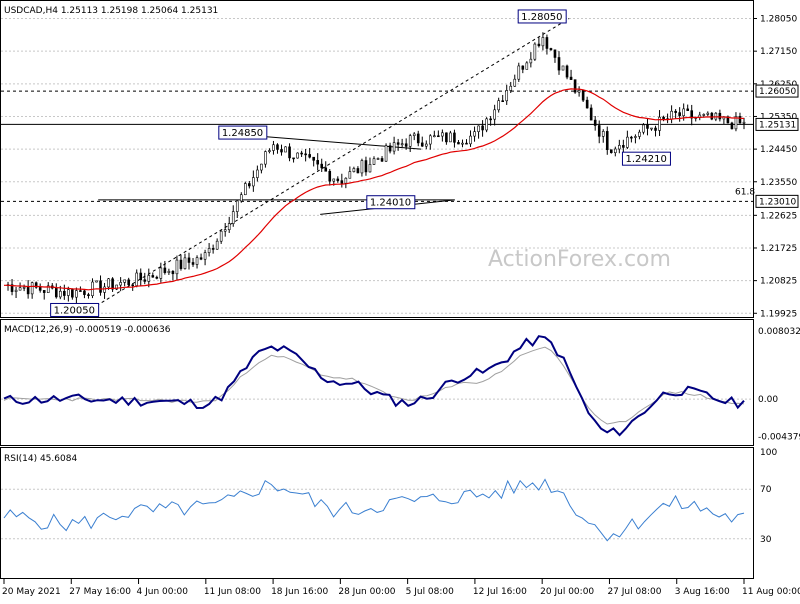 Image resolution: width=800 pixels, height=604 pixels. I want to click on macd-tick-label: 0.00, so click(768, 400).